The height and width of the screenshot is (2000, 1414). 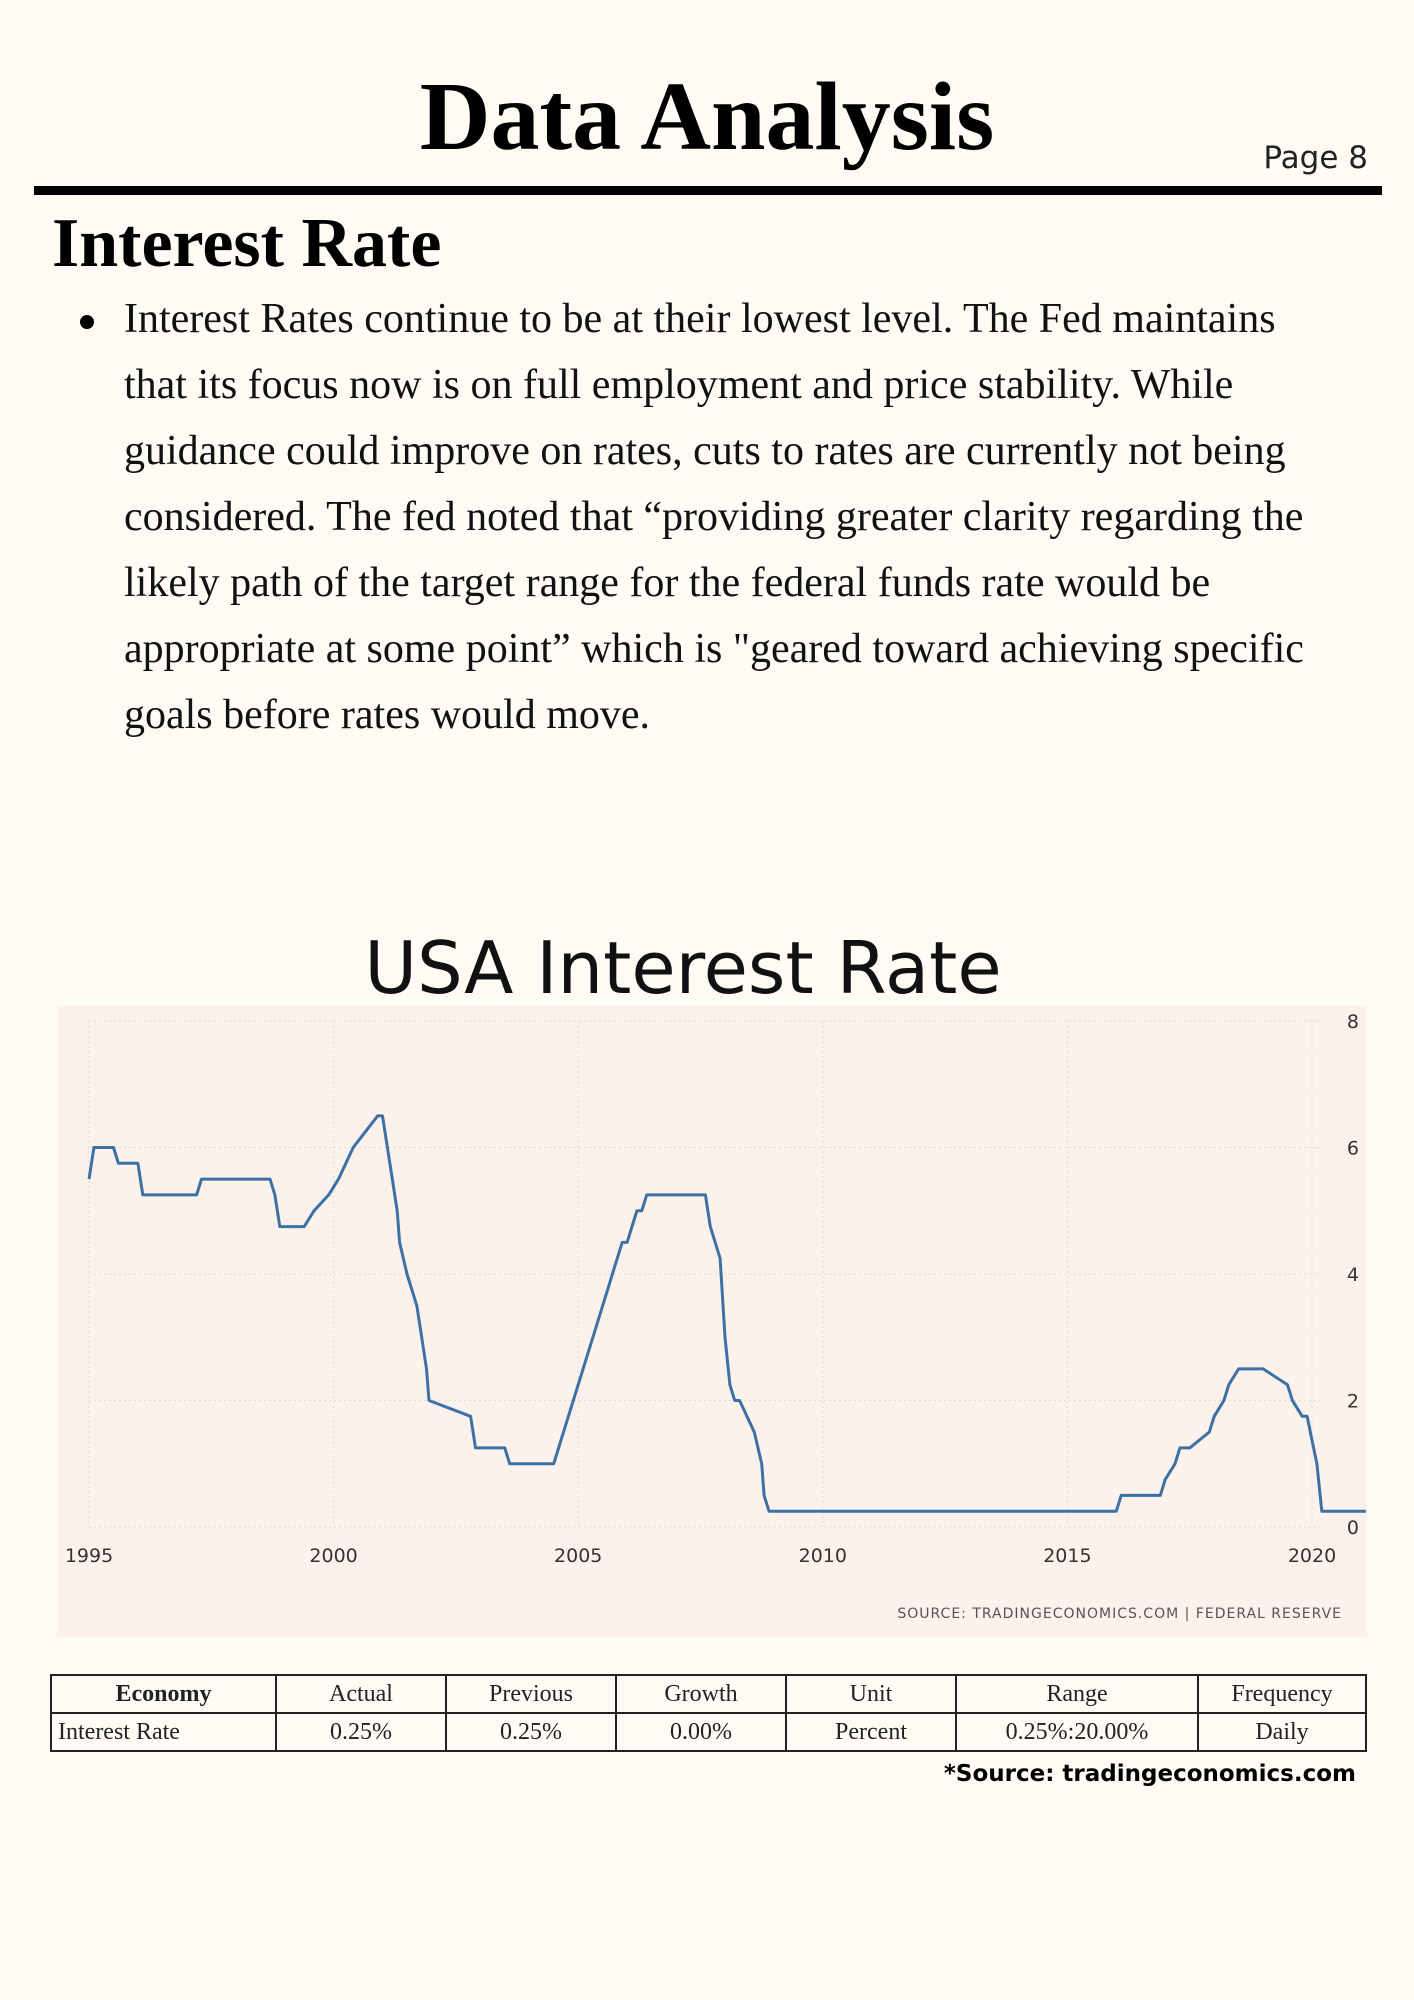 What do you see at coordinates (1077, 1694) in the screenshot?
I see `column-header: Range` at bounding box center [1077, 1694].